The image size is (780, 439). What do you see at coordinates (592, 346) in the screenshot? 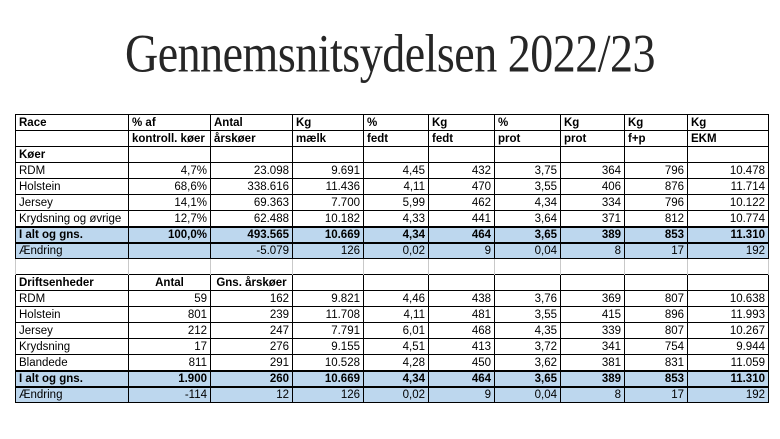
I see `value-cell: 341` at bounding box center [592, 346].